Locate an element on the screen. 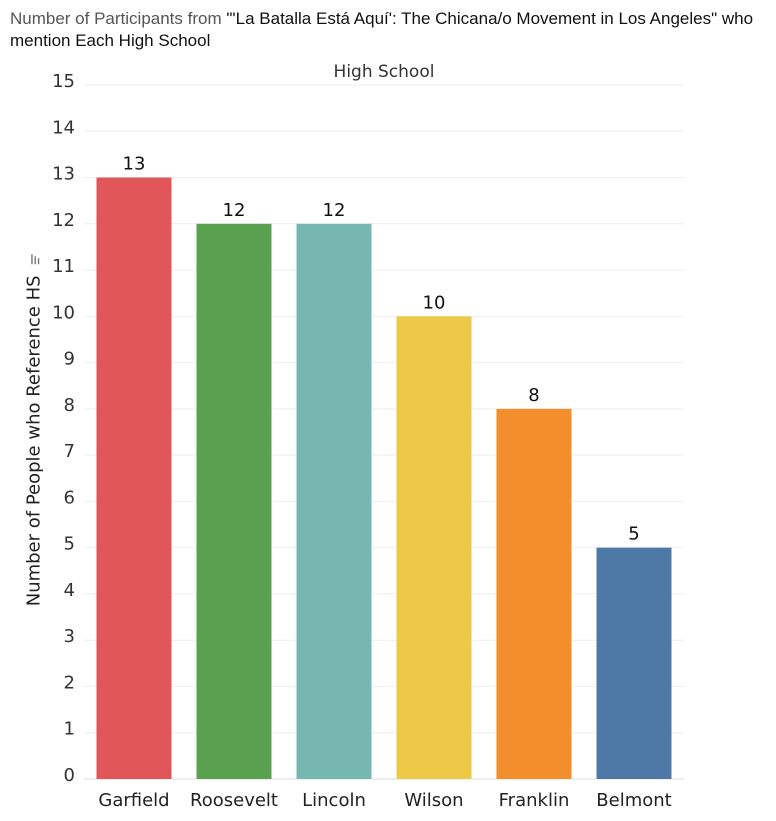 The width and height of the screenshot is (776, 821). y-axis-label: Number of People who Reference HS is located at coordinates (34, 430).